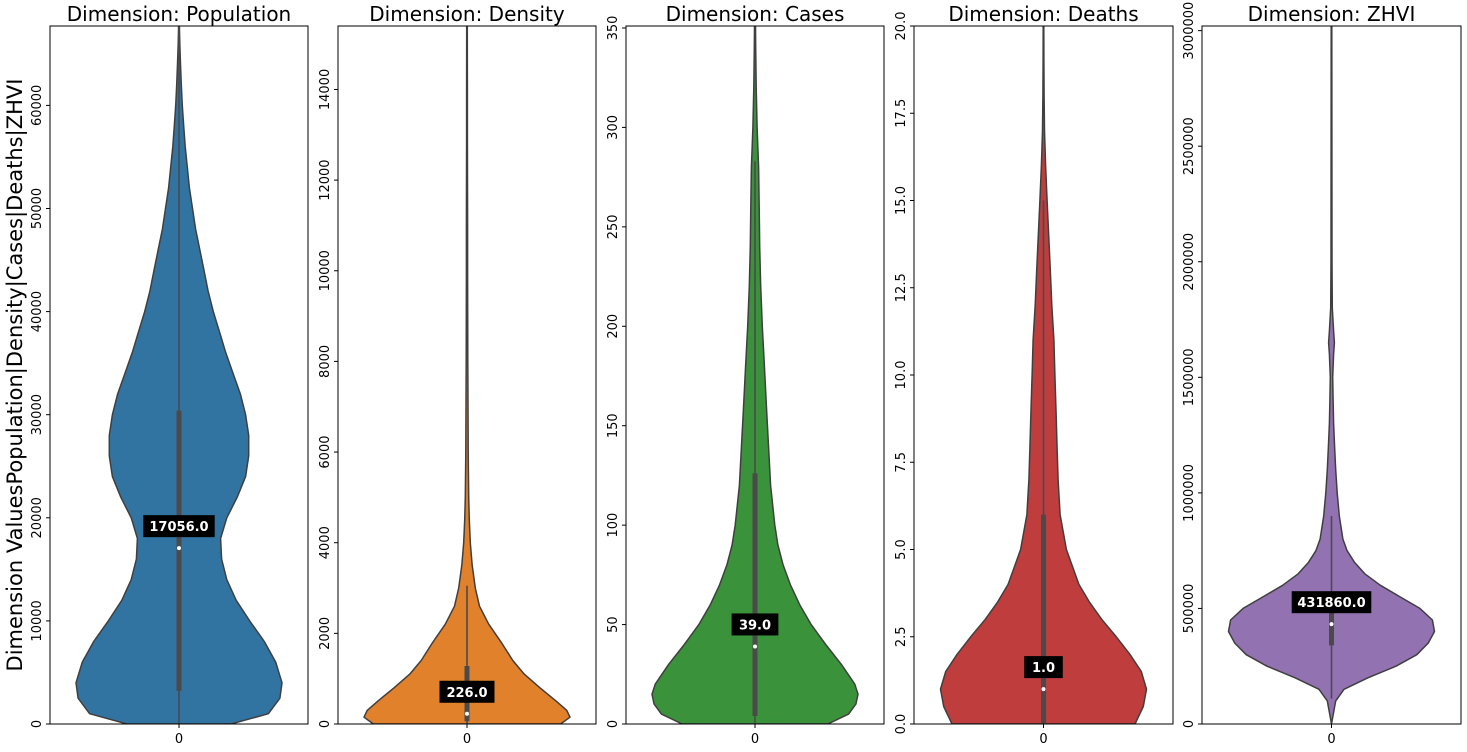 Image resolution: width=1467 pixels, height=752 pixels. What do you see at coordinates (613, 326) in the screenshot?
I see `y-tick-label: 200` at bounding box center [613, 326].